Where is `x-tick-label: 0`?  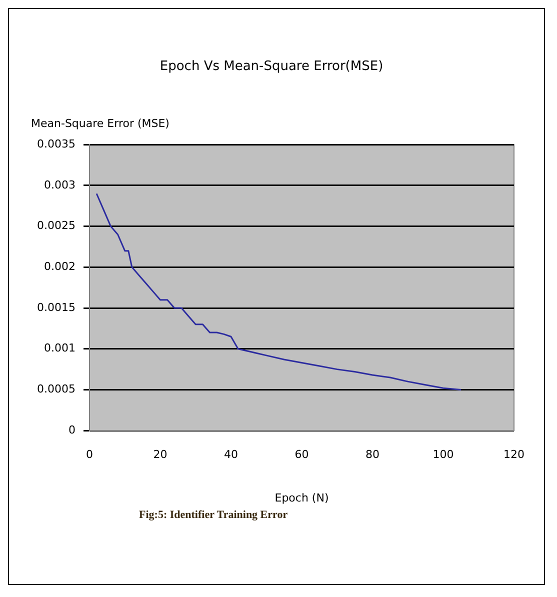 x-tick-label: 0 is located at coordinates (89, 455).